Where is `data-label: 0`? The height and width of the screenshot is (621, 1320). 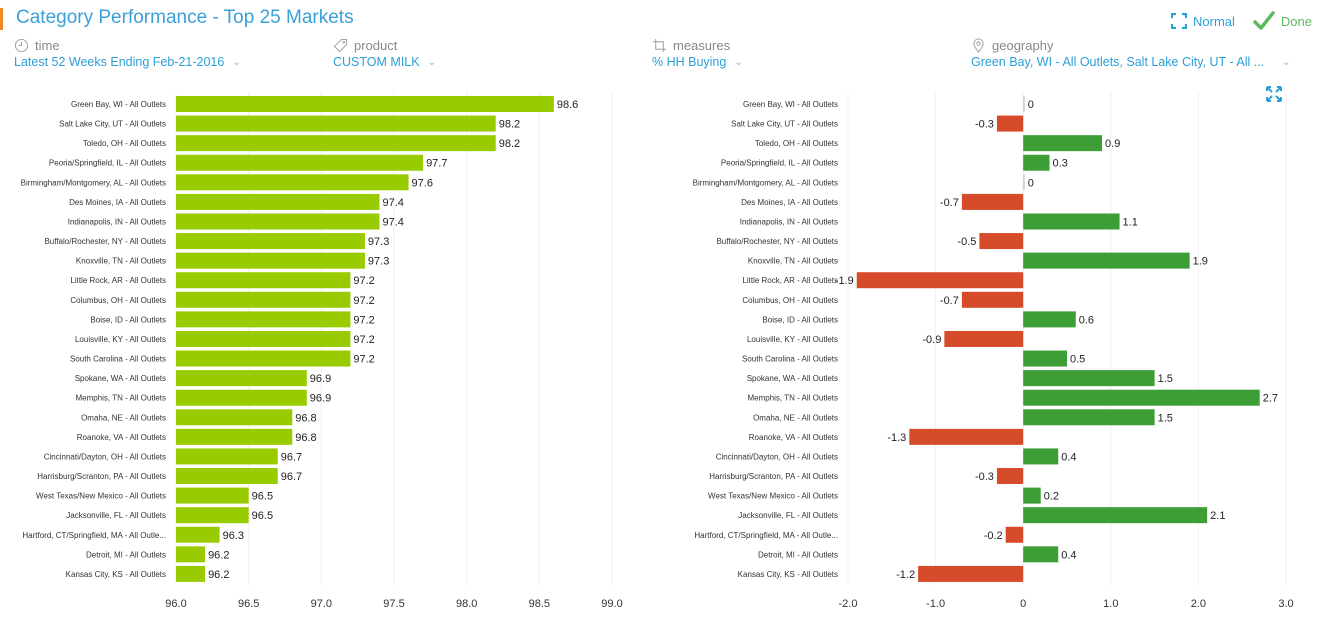
data-label: 0 is located at coordinates (1031, 105).